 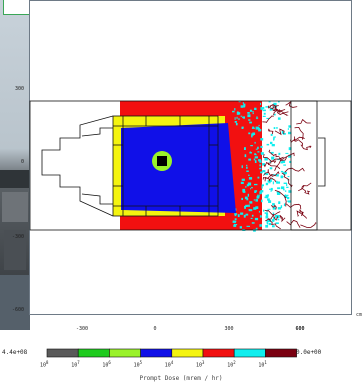 I want to click on x-unit-label: cm, so click(x=359, y=315).